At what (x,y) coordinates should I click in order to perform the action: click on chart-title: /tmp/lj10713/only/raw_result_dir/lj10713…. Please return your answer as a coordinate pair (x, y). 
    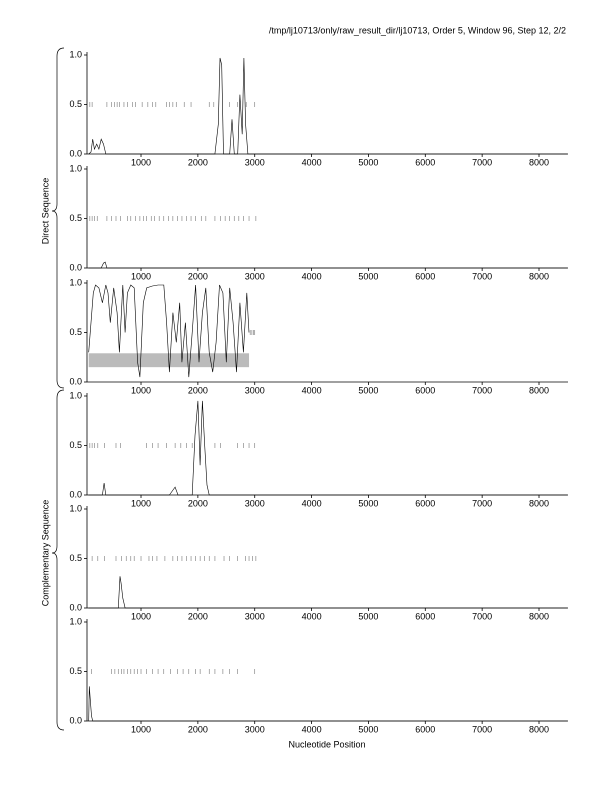
    Looking at the image, I should click on (417, 30).